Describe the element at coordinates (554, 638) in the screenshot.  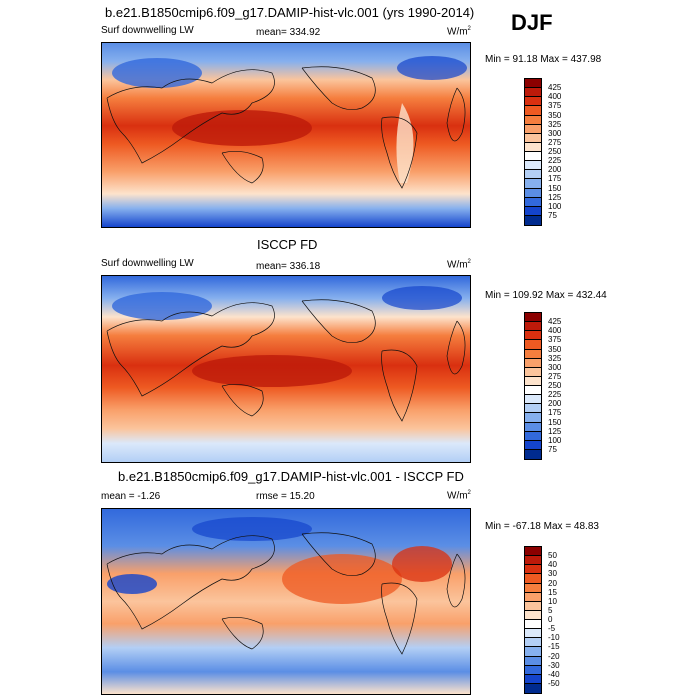
I see `colorbar-tick-label: -10` at that location.